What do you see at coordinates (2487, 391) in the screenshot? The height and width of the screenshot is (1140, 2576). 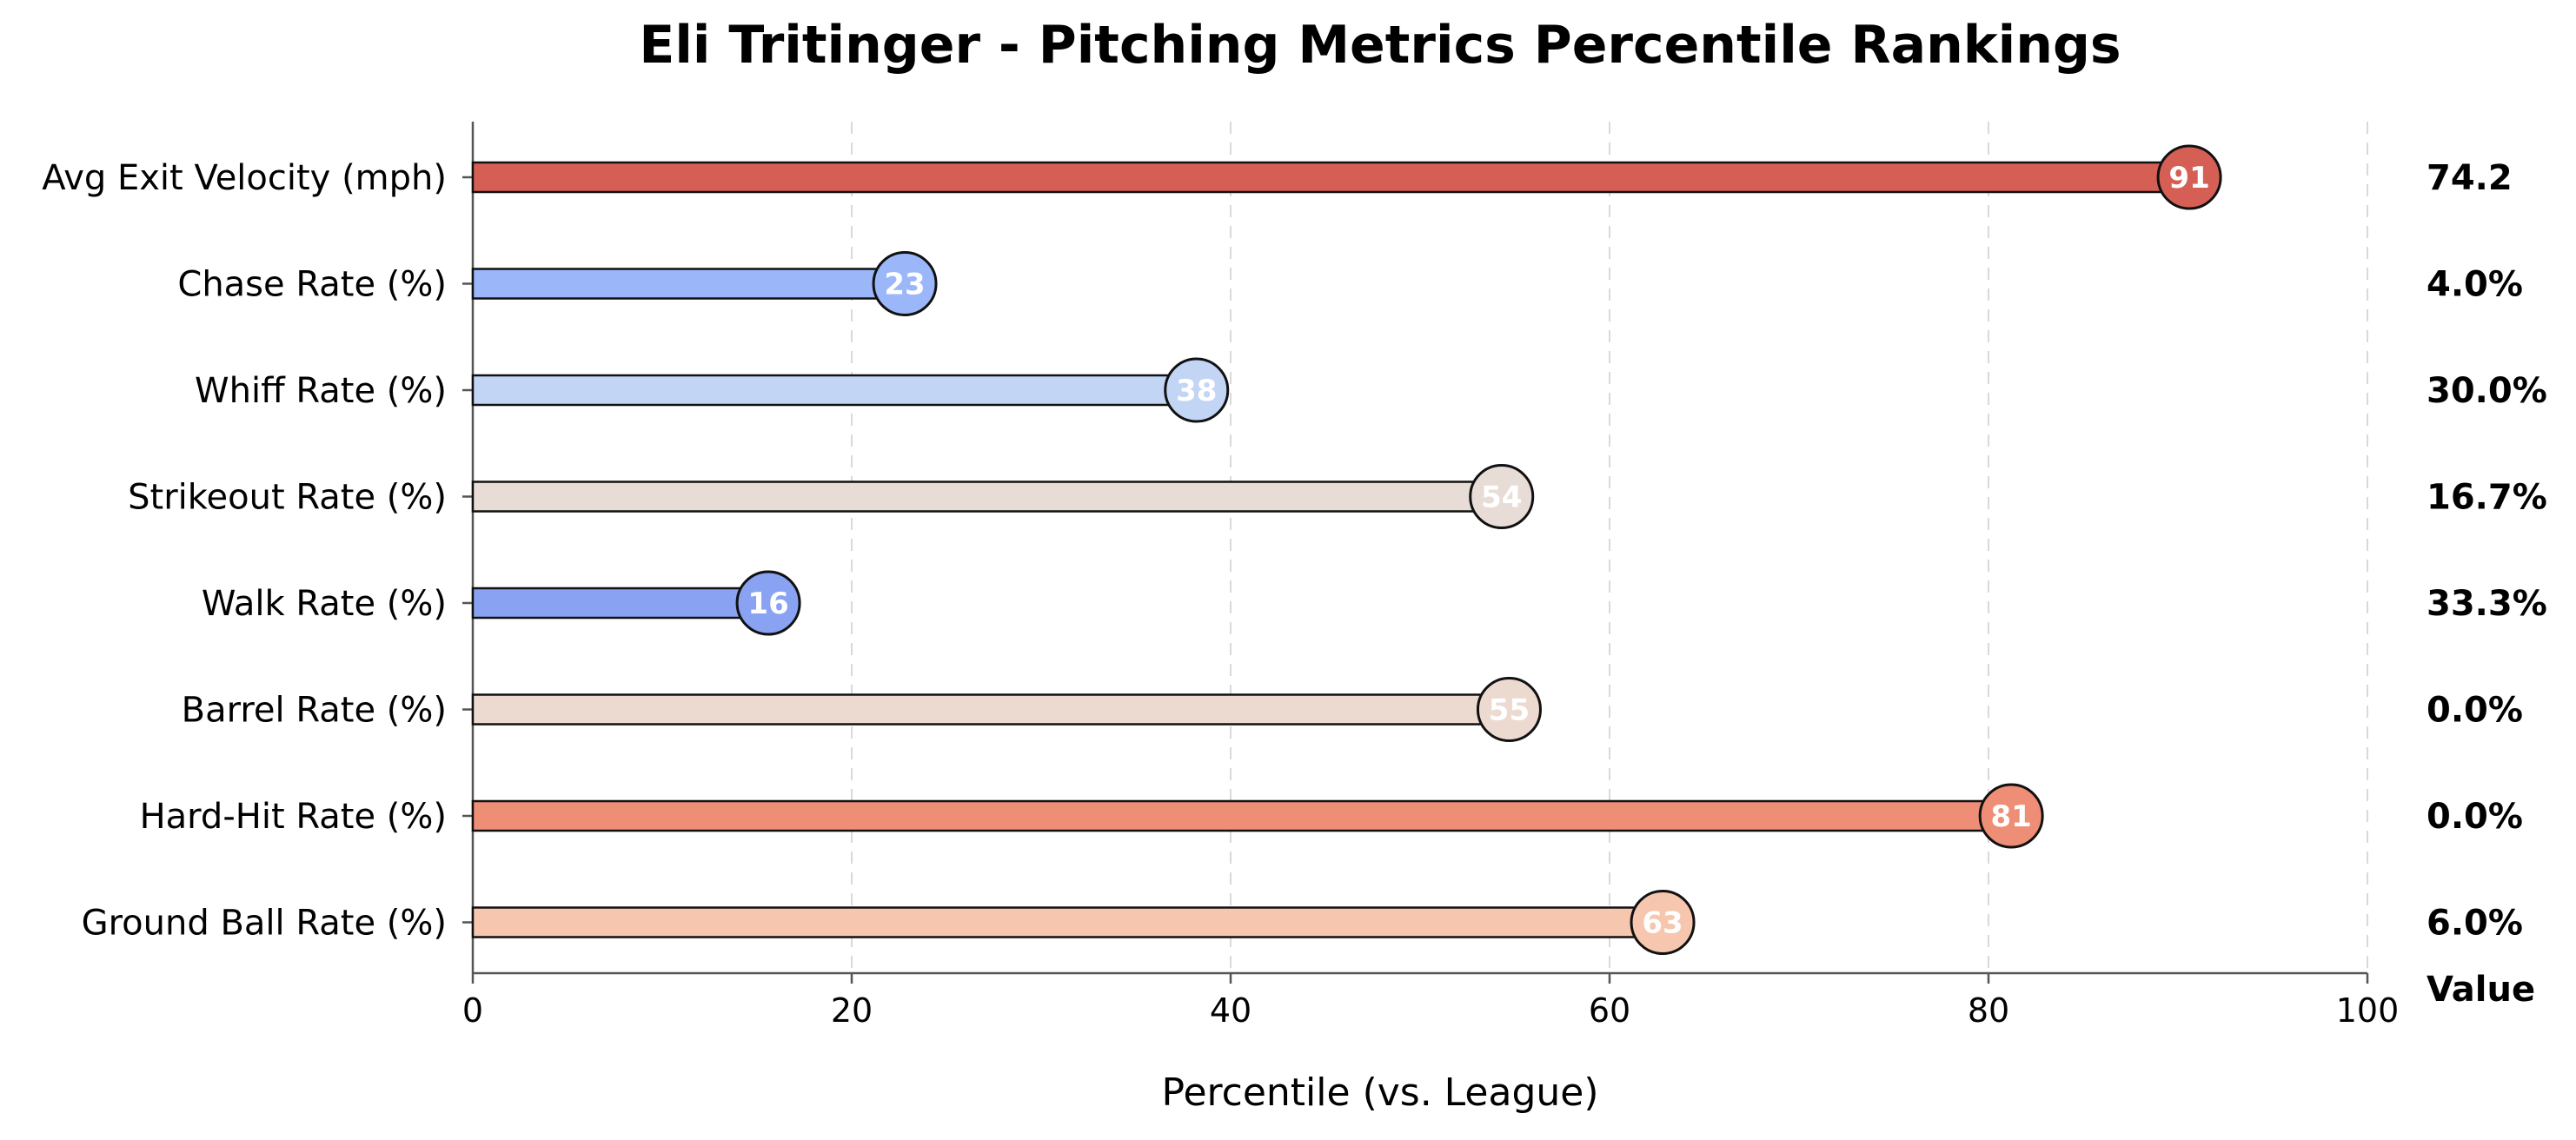 I see `metric-value: 30.0%` at bounding box center [2487, 391].